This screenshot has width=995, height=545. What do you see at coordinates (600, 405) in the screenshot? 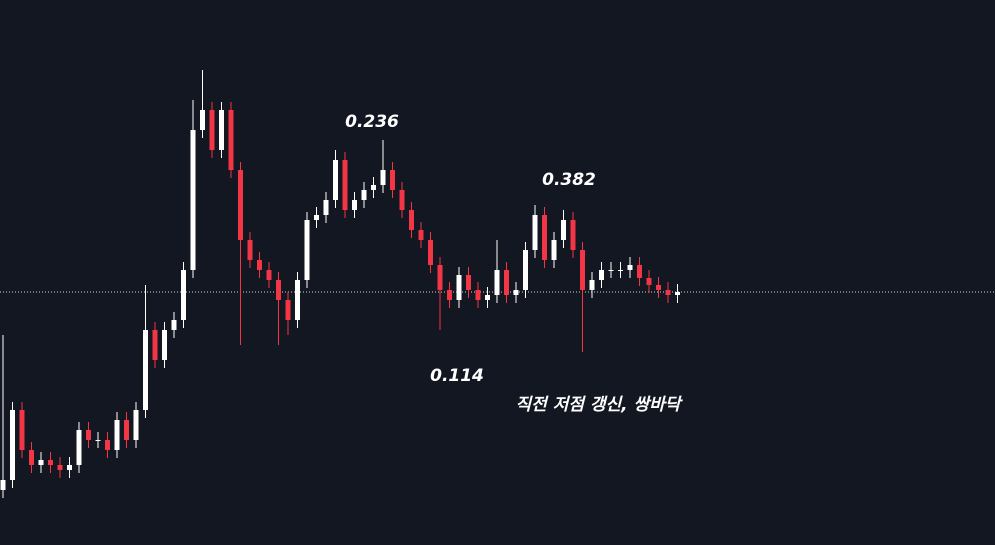
I see `annotation: 직전 저점 갱신, 쌍바닥` at bounding box center [600, 405].